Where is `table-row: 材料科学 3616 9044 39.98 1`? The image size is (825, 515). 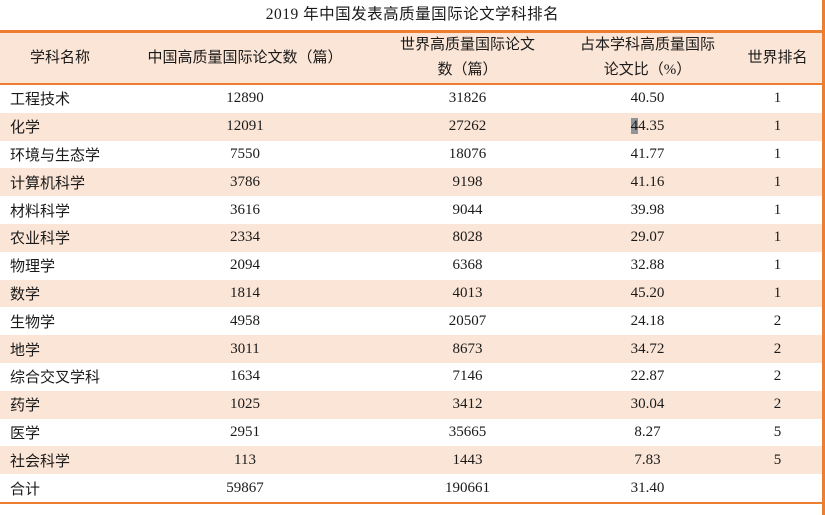
table-row: 材料科学 3616 9044 39.98 1 is located at coordinates (412, 210).